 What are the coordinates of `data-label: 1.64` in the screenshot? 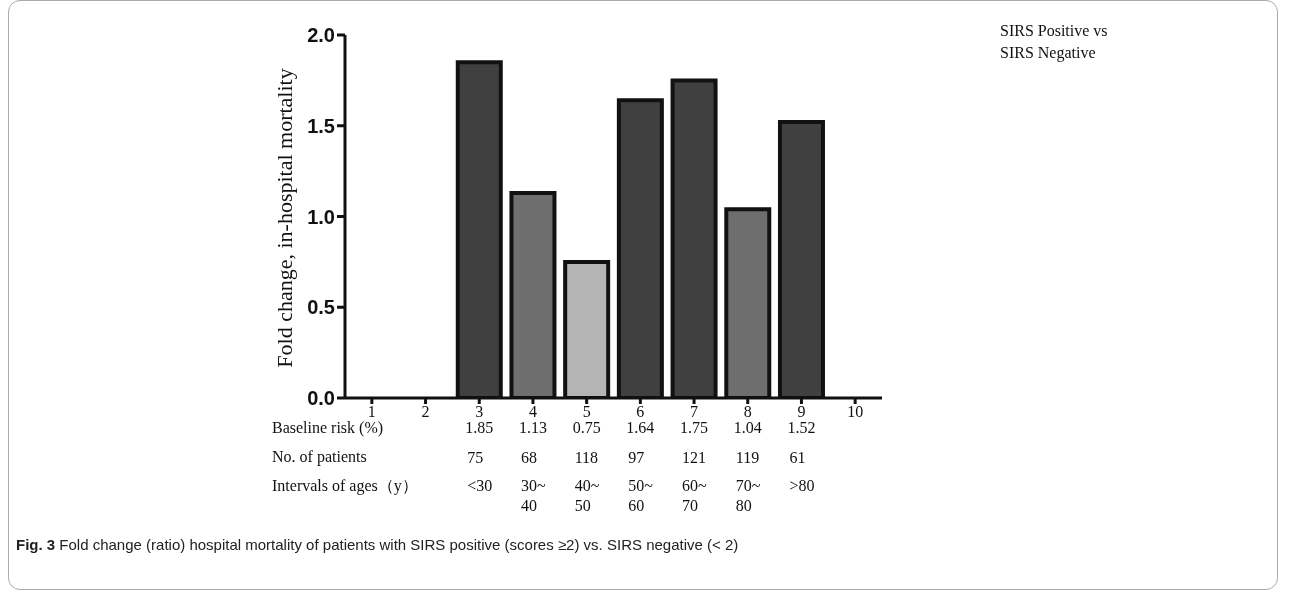 It's located at (640, 428).